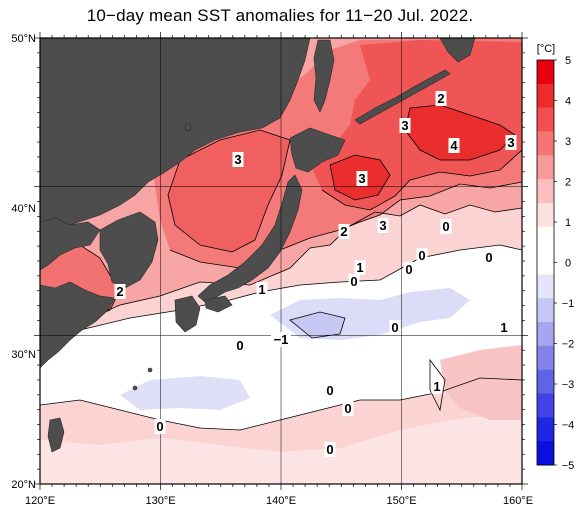 This screenshot has width=585, height=512. I want to click on colorbar: [°C] 5 4 3 2 1 0 −1 −2 −3 −4 −5, so click(555, 257).